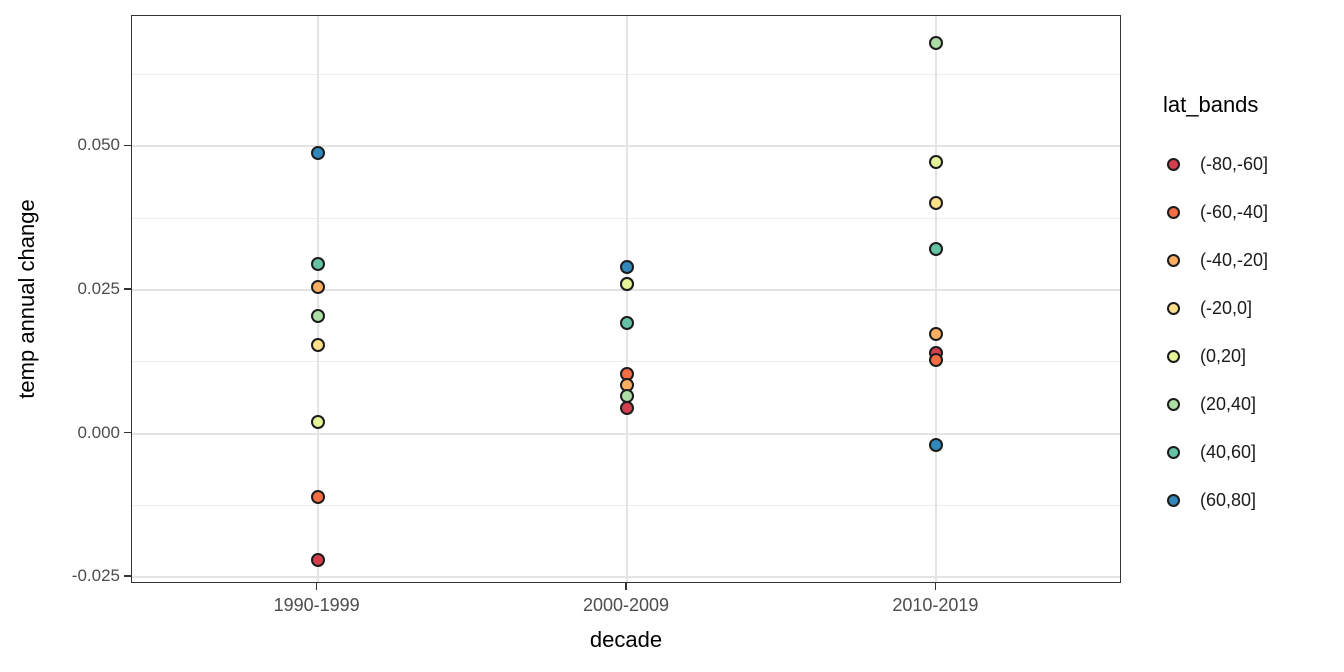 The height and width of the screenshot is (672, 1344). Describe the element at coordinates (935, 605) in the screenshot. I see `x-tick-label: 2010-2019` at that location.